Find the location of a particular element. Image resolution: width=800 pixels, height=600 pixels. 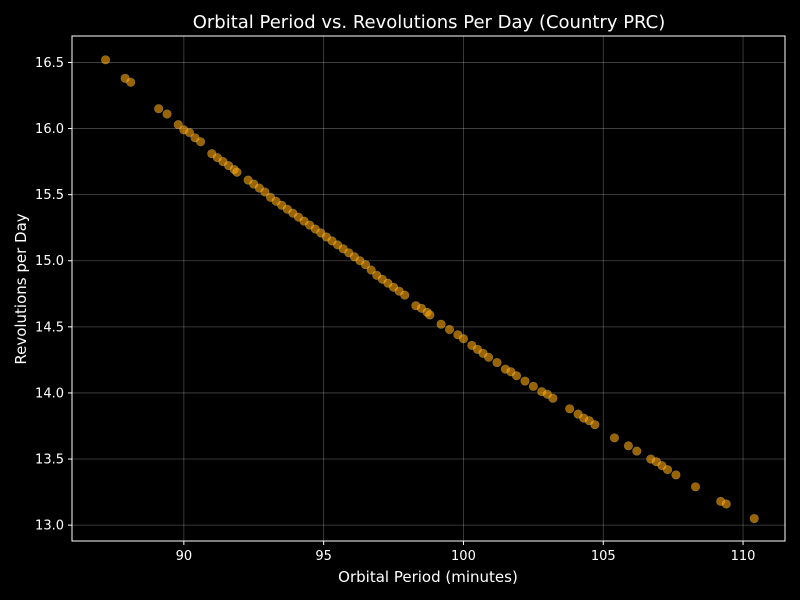

x-tick-label: 110 is located at coordinates (743, 556).